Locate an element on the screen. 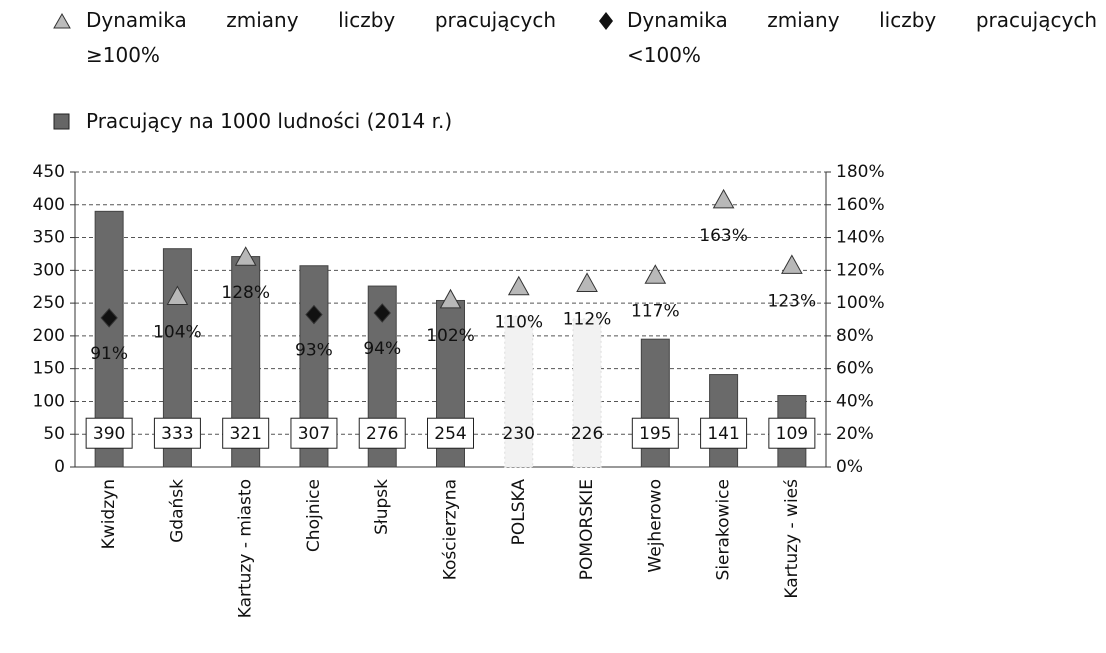  bar-label: 333 is located at coordinates (177, 434).